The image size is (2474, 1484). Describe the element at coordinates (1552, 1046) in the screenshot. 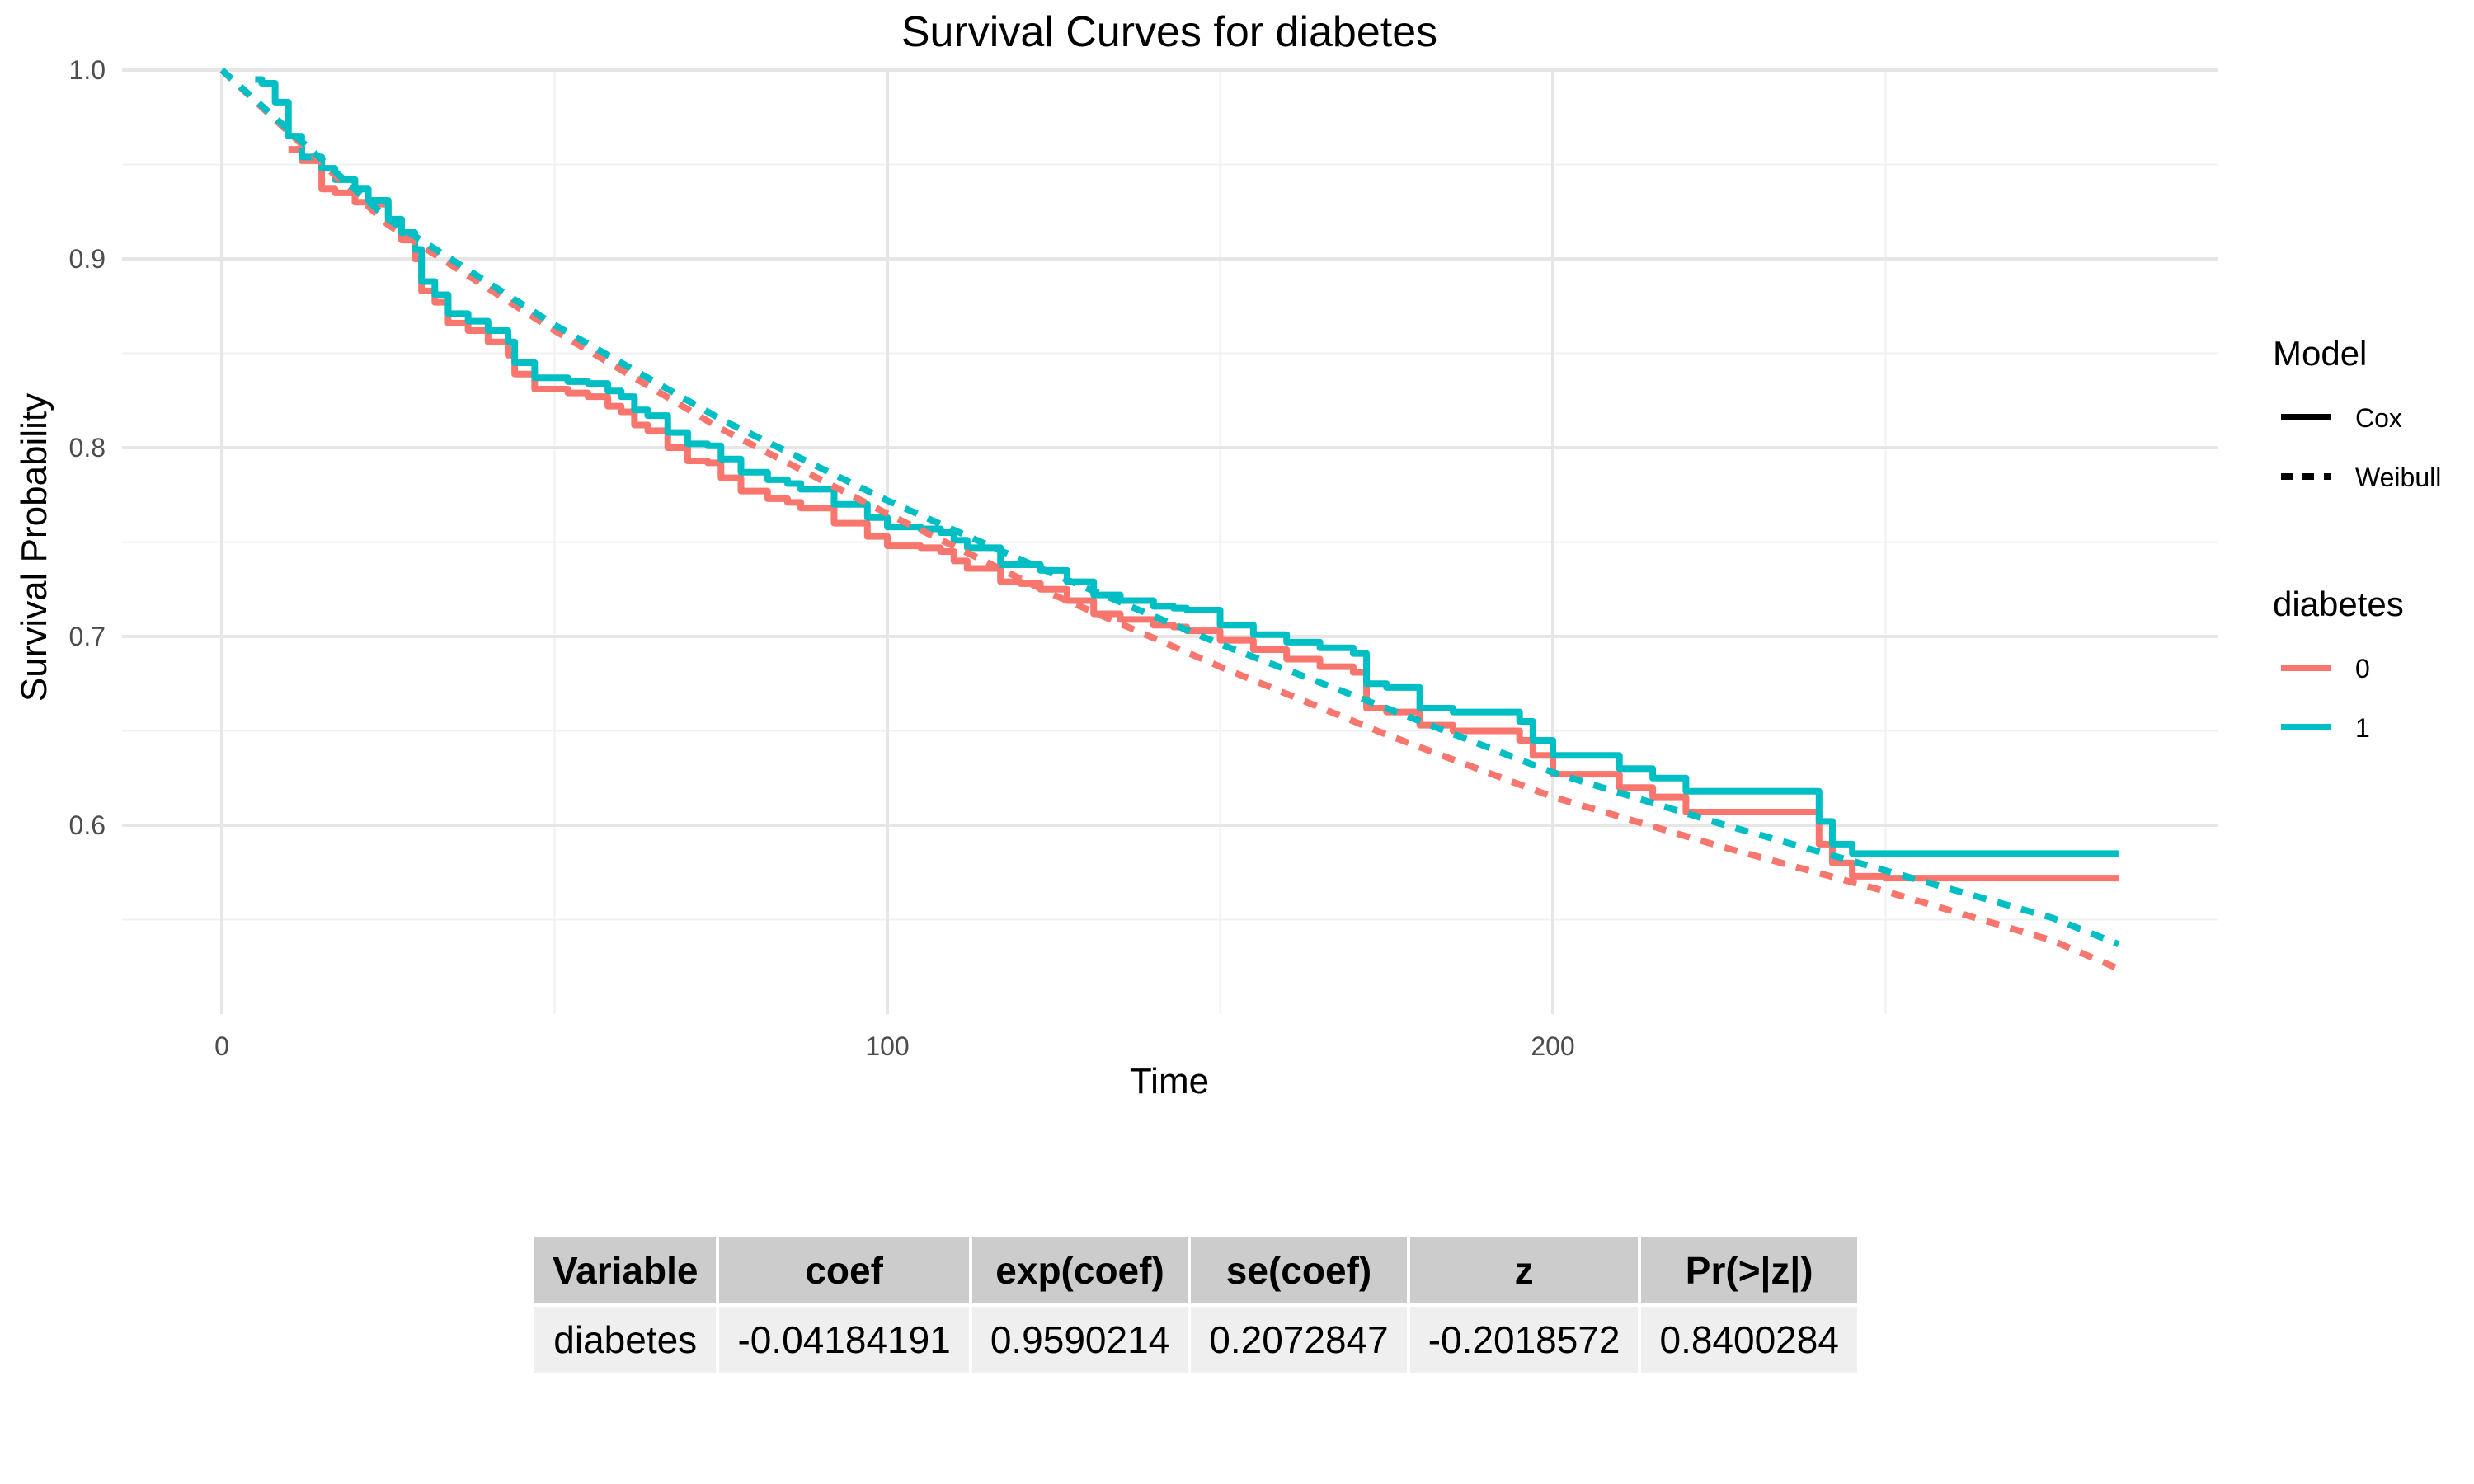

I see `x-tick-label: 200` at that location.